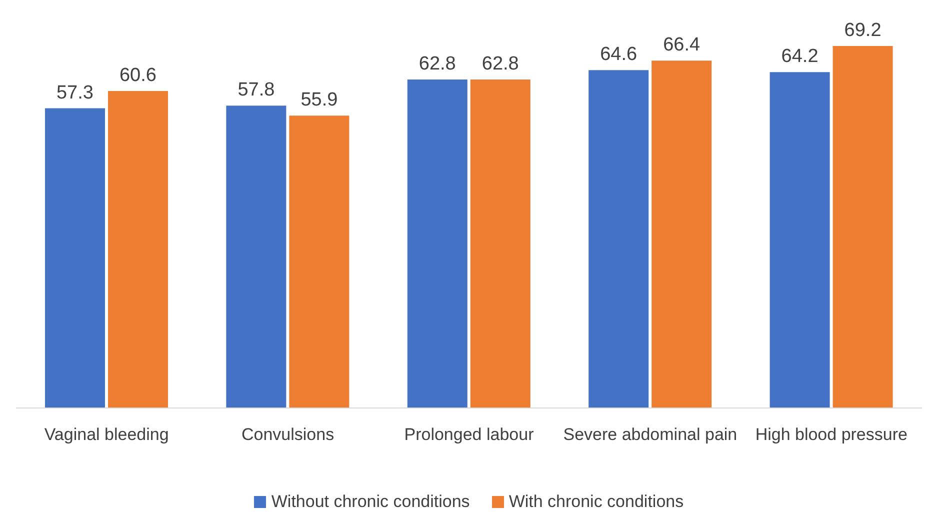  Describe the element at coordinates (831, 434) in the screenshot. I see `x-tick-label: High blood pressure` at that location.